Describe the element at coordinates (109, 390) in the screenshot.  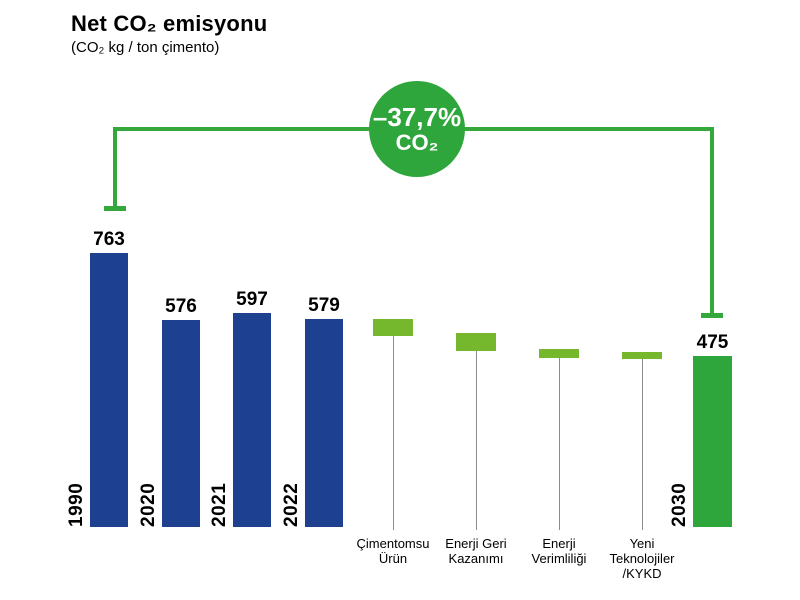
I see `bar-1990` at that location.